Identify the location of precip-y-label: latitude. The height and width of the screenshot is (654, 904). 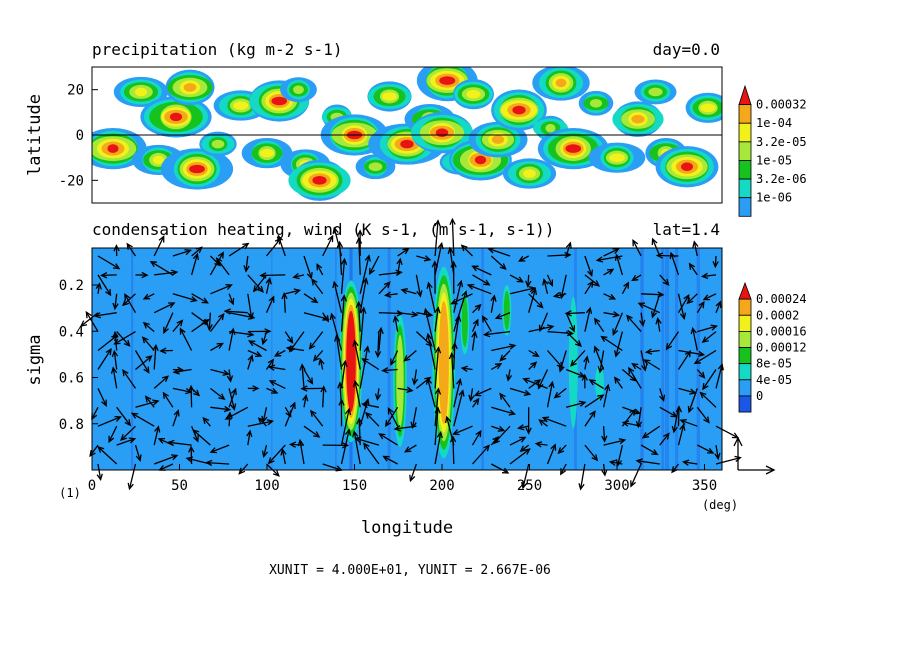
(35, 135).